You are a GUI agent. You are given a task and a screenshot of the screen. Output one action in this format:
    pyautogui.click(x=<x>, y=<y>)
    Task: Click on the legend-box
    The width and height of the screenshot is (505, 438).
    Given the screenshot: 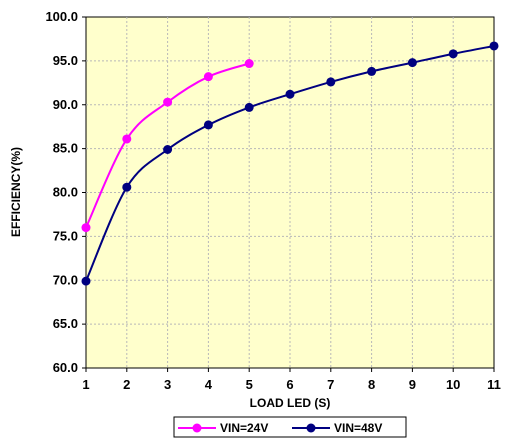 What is the action you would take?
    pyautogui.click(x=290, y=427)
    